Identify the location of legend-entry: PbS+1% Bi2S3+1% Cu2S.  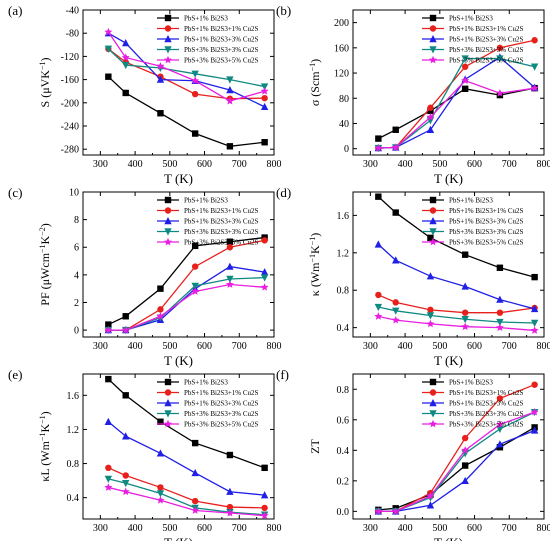
(486, 211).